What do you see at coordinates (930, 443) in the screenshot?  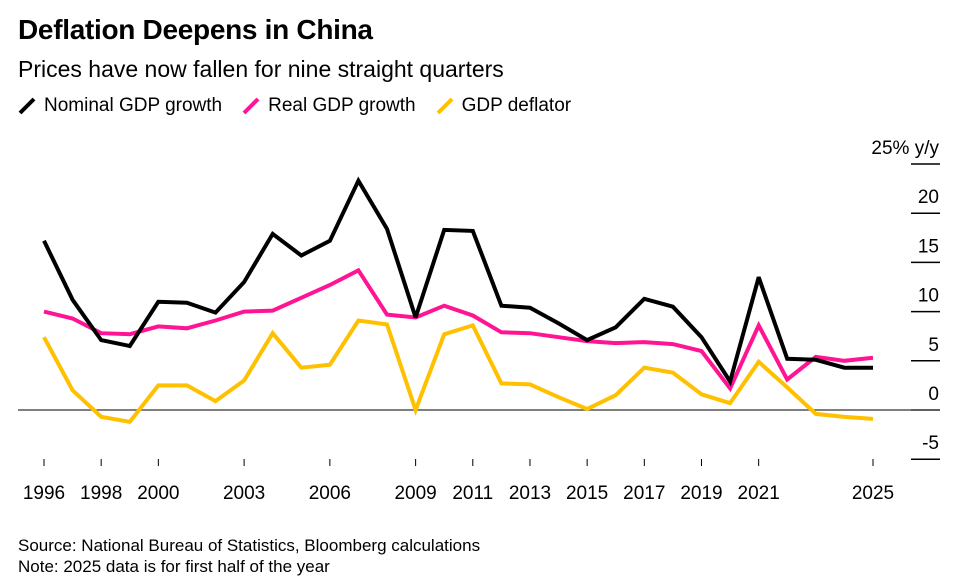 I see `y-tick-label: -5` at bounding box center [930, 443].